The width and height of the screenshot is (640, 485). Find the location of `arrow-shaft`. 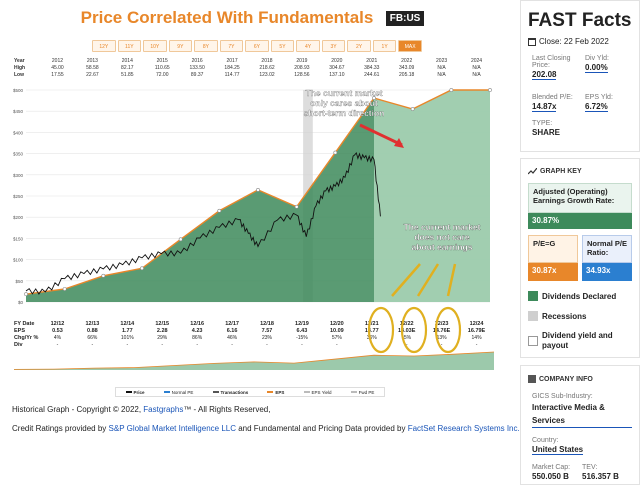

arrow-shaft is located at coordinates (381, 135).